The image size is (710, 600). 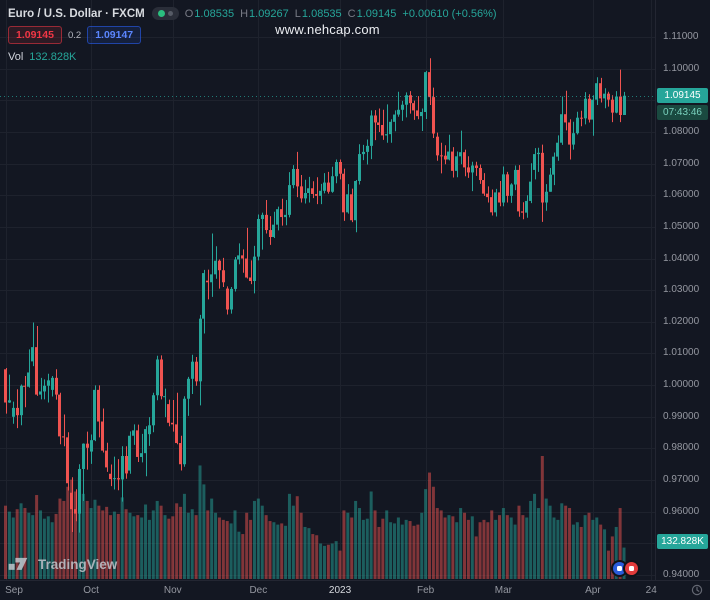 What do you see at coordinates (76, 13) in the screenshot?
I see `symbol-title: Euro / U.S. Dollar · FXCM` at bounding box center [76, 13].